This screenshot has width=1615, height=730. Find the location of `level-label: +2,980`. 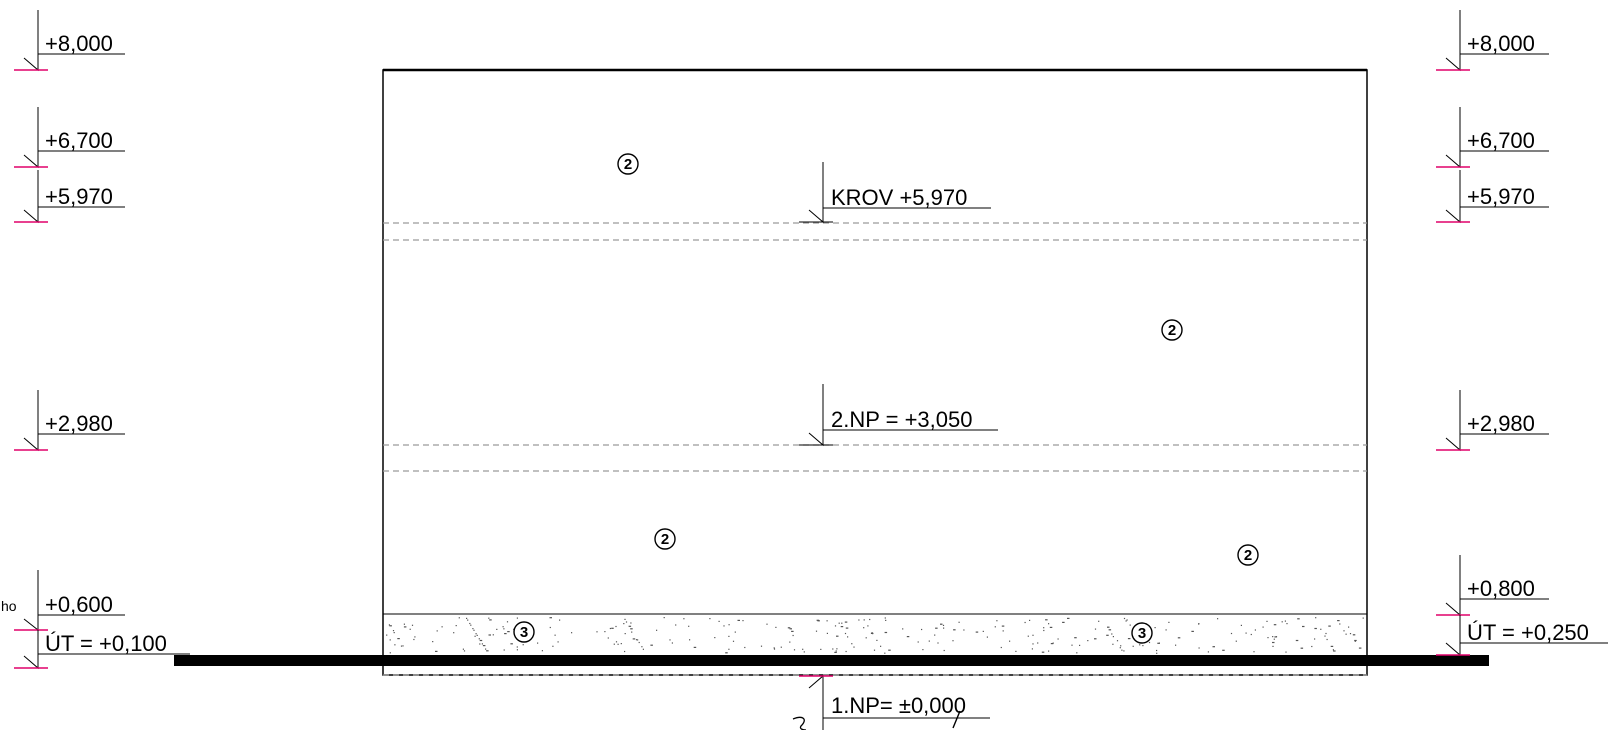

level-label: +2,980 is located at coordinates (1501, 423).